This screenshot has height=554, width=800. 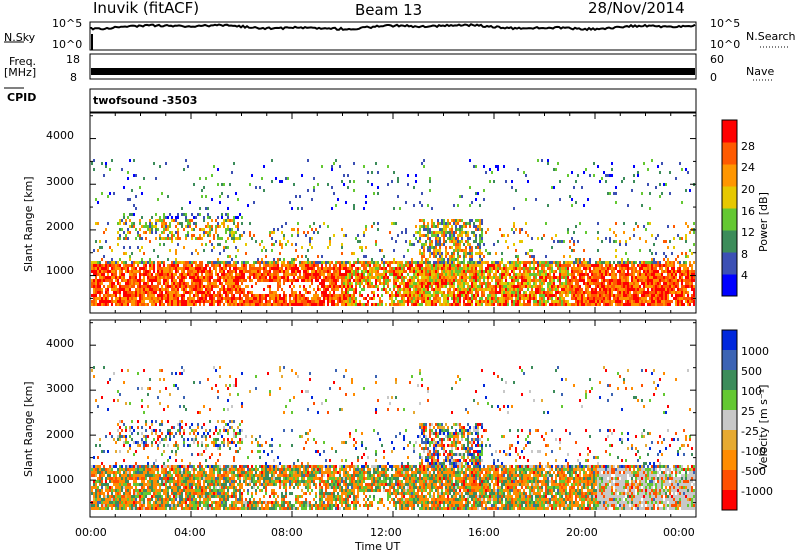 What do you see at coordinates (751, 371) in the screenshot?
I see `vel-tick-500: 500` at bounding box center [751, 371].